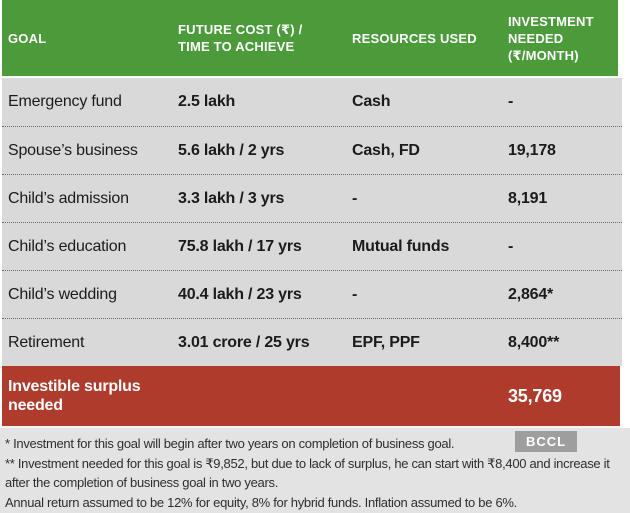 The height and width of the screenshot is (513, 630). Describe the element at coordinates (532, 150) in the screenshot. I see `investment-cell: 19,178` at that location.